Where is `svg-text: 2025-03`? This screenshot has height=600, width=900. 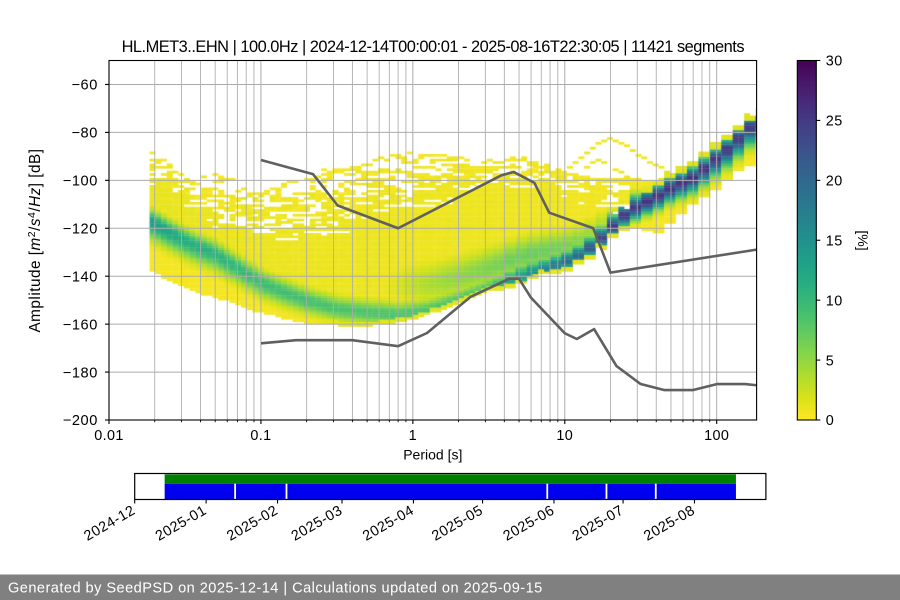
svg-text: 2025-03 is located at coordinates (317, 524).